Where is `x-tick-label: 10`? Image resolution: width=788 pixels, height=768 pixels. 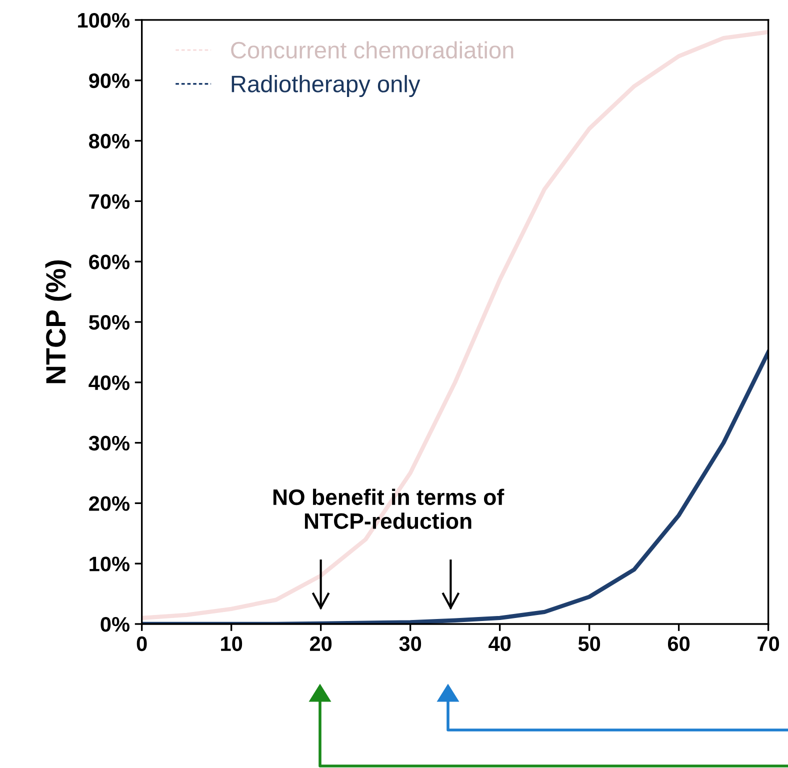
x-tick-label: 10 is located at coordinates (231, 644).